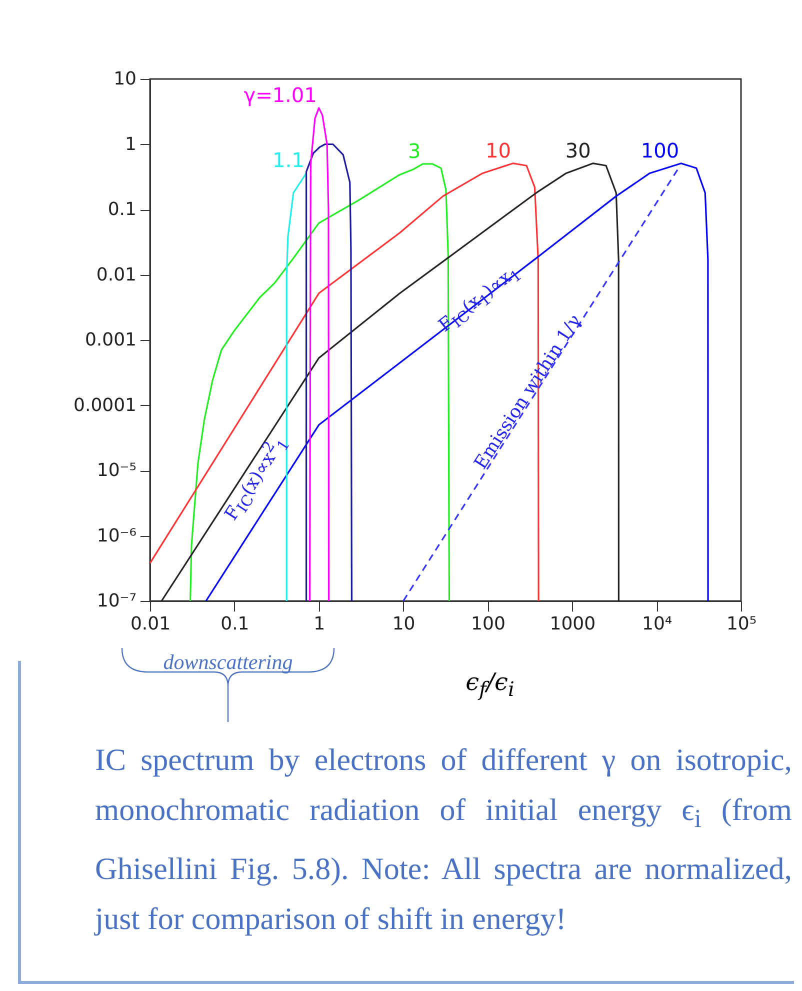 This screenshot has width=802, height=991. What do you see at coordinates (116, 601) in the screenshot?
I see `y-tick-label: 10⁻⁷` at bounding box center [116, 601].